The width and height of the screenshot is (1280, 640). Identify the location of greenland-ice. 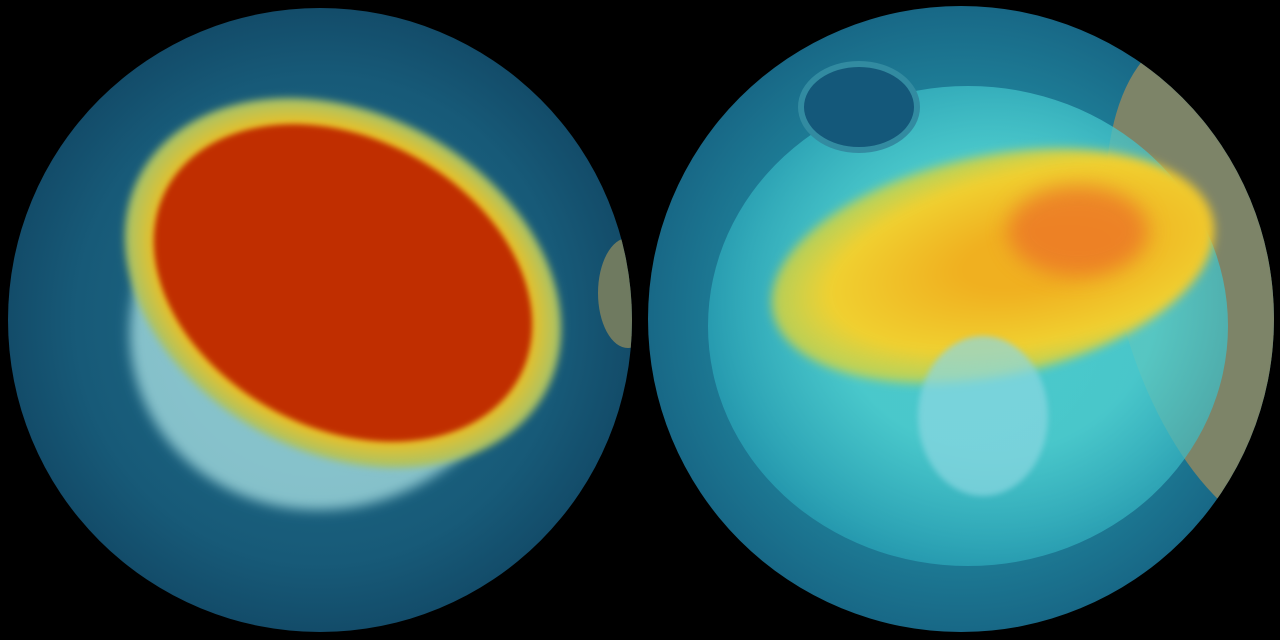
(983, 416).